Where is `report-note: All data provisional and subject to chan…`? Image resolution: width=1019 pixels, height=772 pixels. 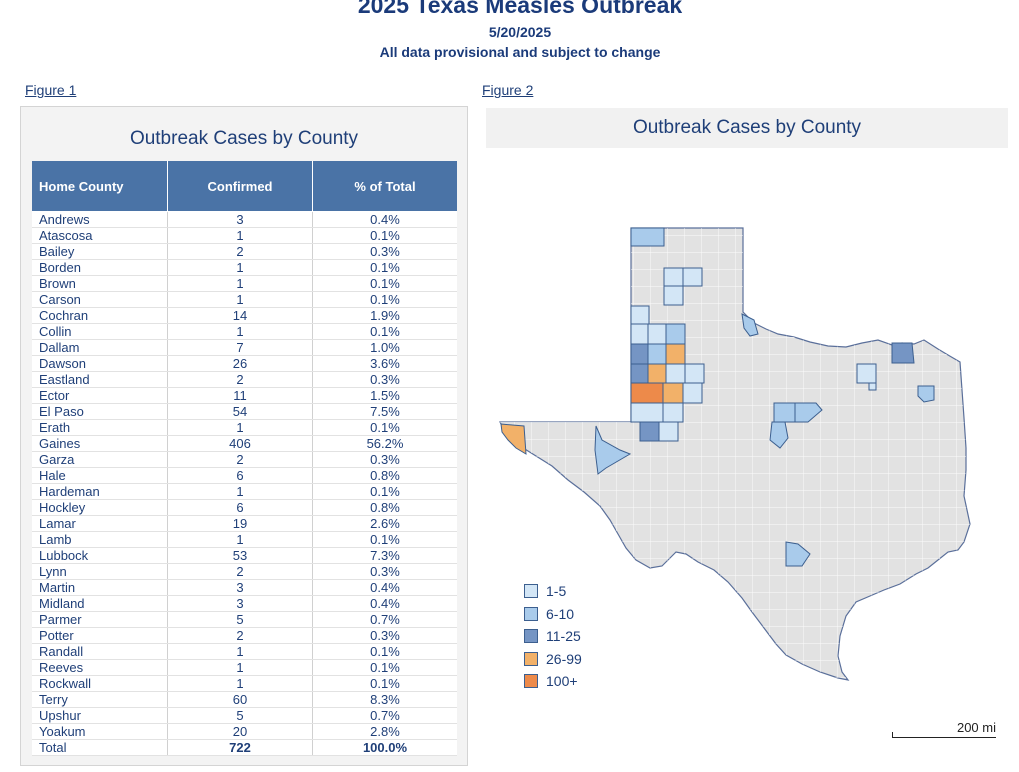
report-note: All data provisional and subject to chan… is located at coordinates (520, 52).